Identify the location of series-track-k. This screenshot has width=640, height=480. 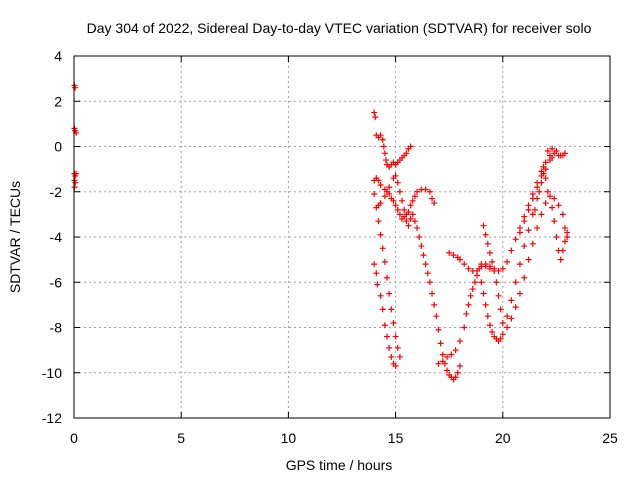
(543, 213).